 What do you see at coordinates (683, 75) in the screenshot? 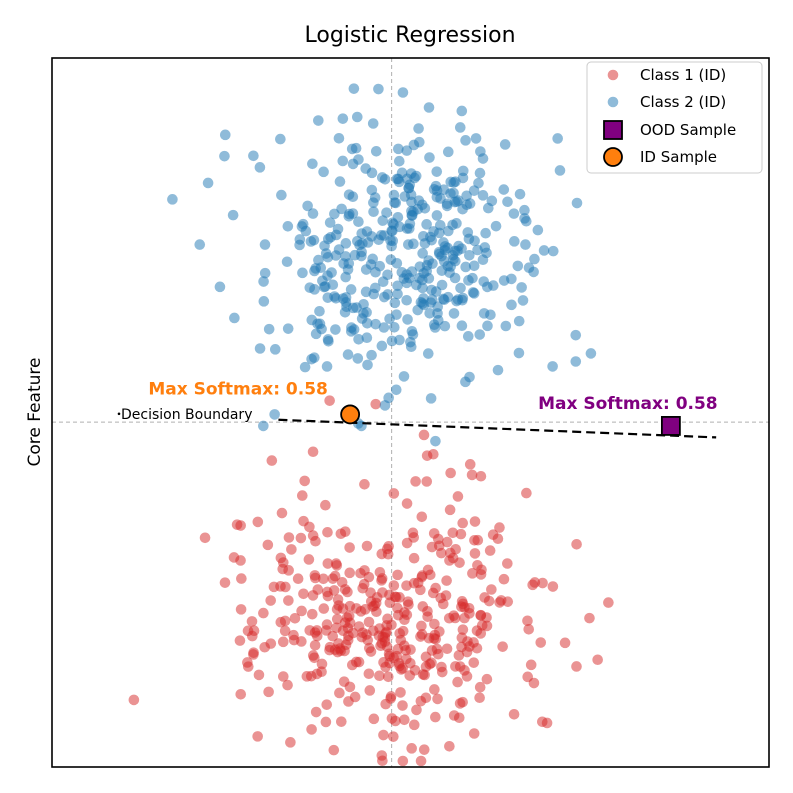
I see `legend-label-class1: Class 1 (ID)` at bounding box center [683, 75].